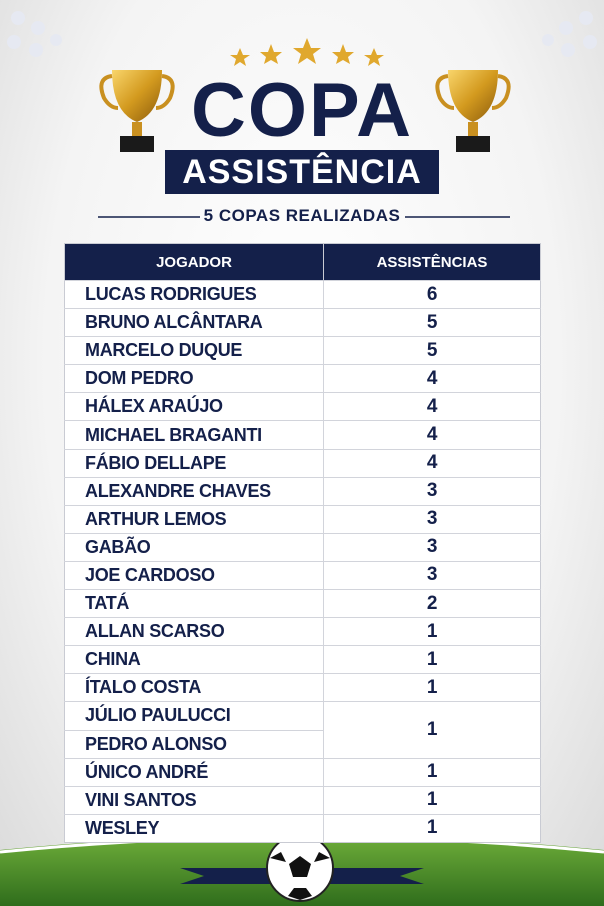 The height and width of the screenshot is (906, 604). Describe the element at coordinates (307, 52) in the screenshot. I see `stars` at that location.